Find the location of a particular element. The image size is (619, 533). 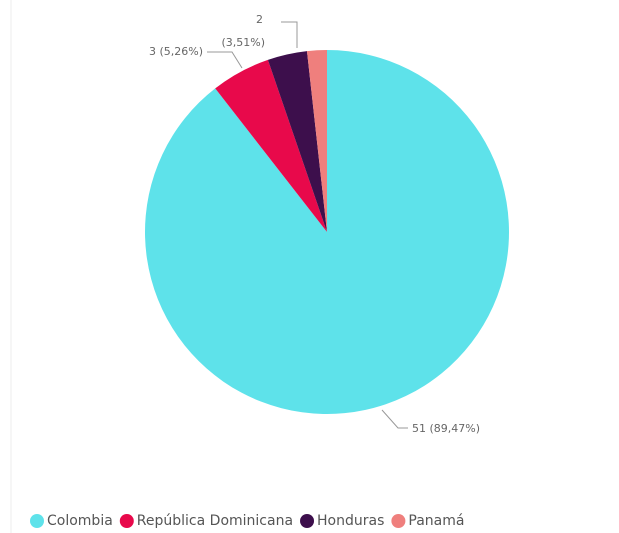

data-label: 2 (3,51%) is located at coordinates (243, 31).